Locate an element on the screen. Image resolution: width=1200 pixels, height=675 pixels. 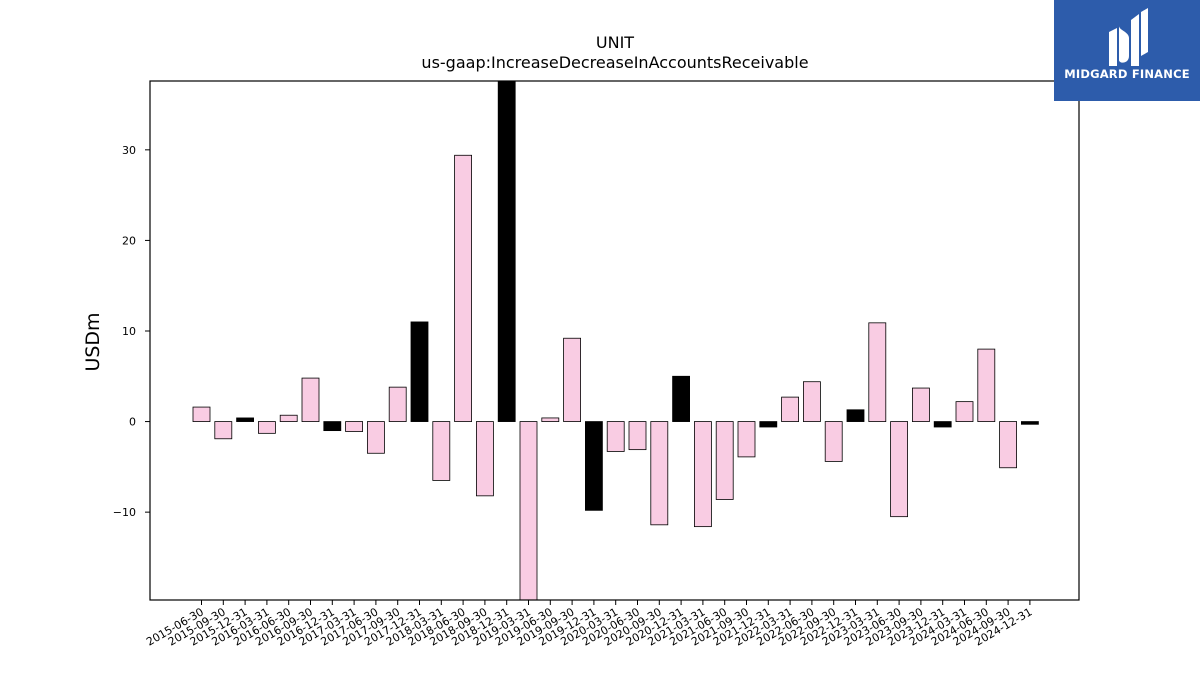
y-axis-label: USDm is located at coordinates (93, 341).